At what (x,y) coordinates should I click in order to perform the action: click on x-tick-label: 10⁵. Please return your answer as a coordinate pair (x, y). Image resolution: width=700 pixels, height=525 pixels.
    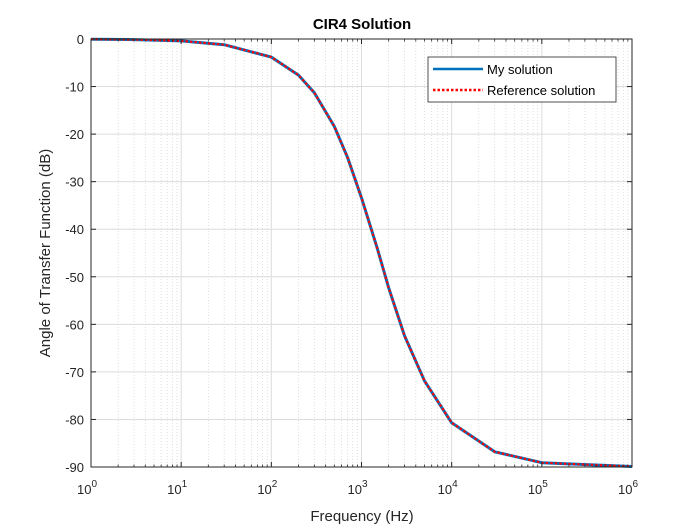
    Looking at the image, I should click on (538, 488).